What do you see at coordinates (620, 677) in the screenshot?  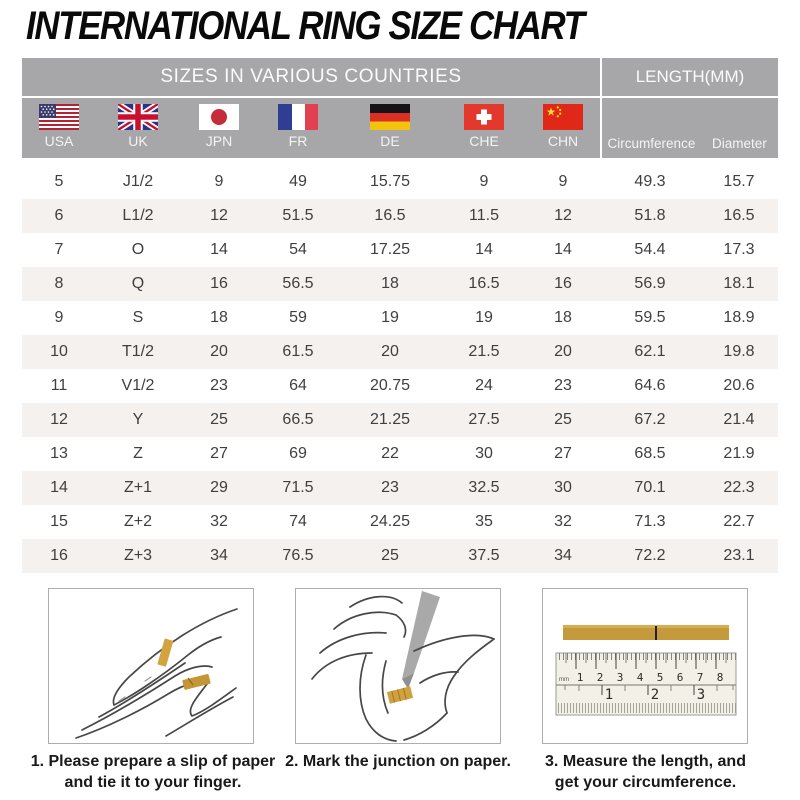 I see `ruler-cm-number: 3` at bounding box center [620, 677].